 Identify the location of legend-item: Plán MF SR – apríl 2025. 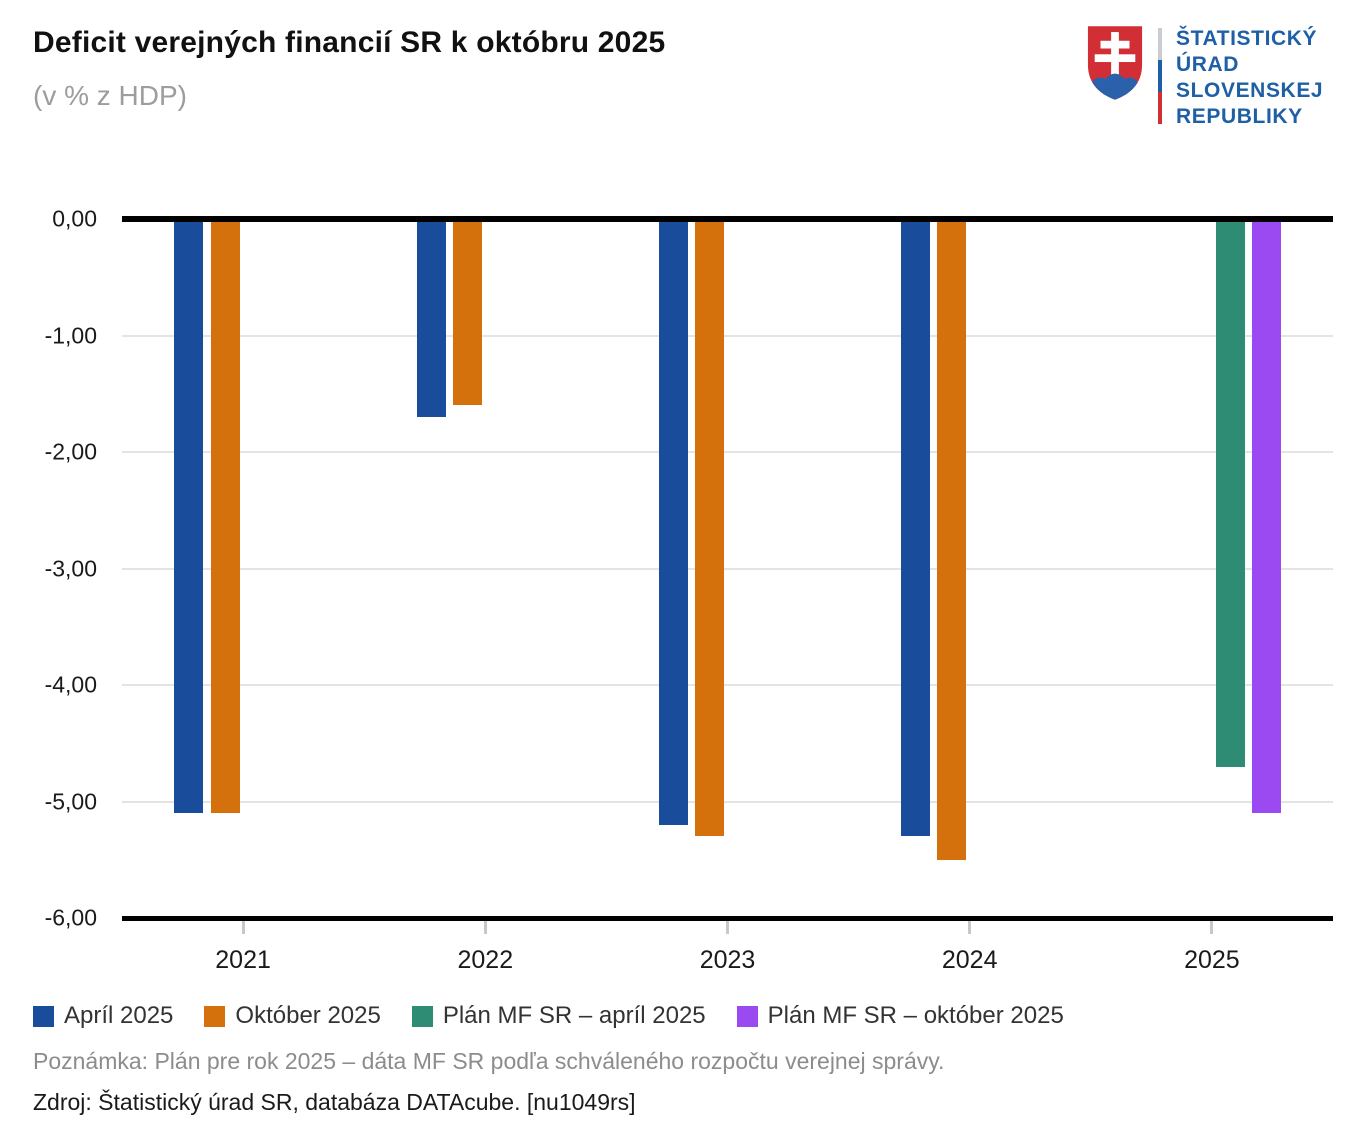
(558, 1016).